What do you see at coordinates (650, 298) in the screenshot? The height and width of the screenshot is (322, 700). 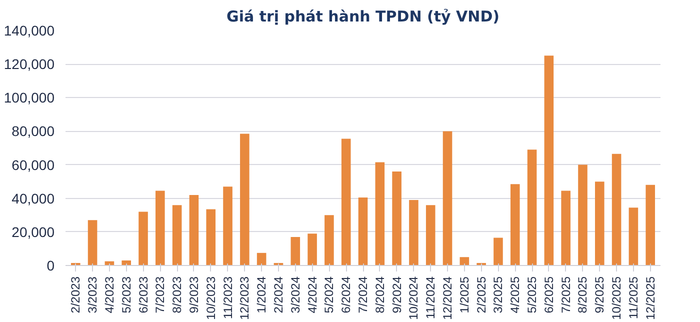 I see `x-tick-label: 12/2025` at bounding box center [650, 298].